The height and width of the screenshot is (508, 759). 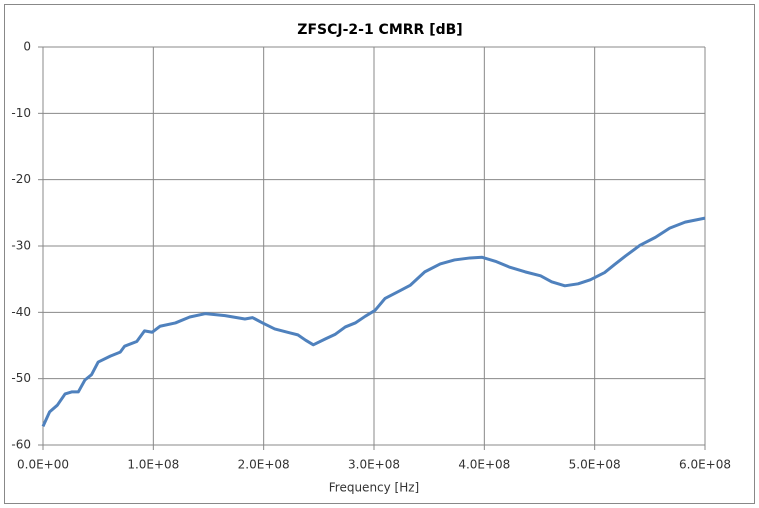 What do you see at coordinates (264, 465) in the screenshot?
I see `x-tick-label: 2.0E+08` at bounding box center [264, 465].